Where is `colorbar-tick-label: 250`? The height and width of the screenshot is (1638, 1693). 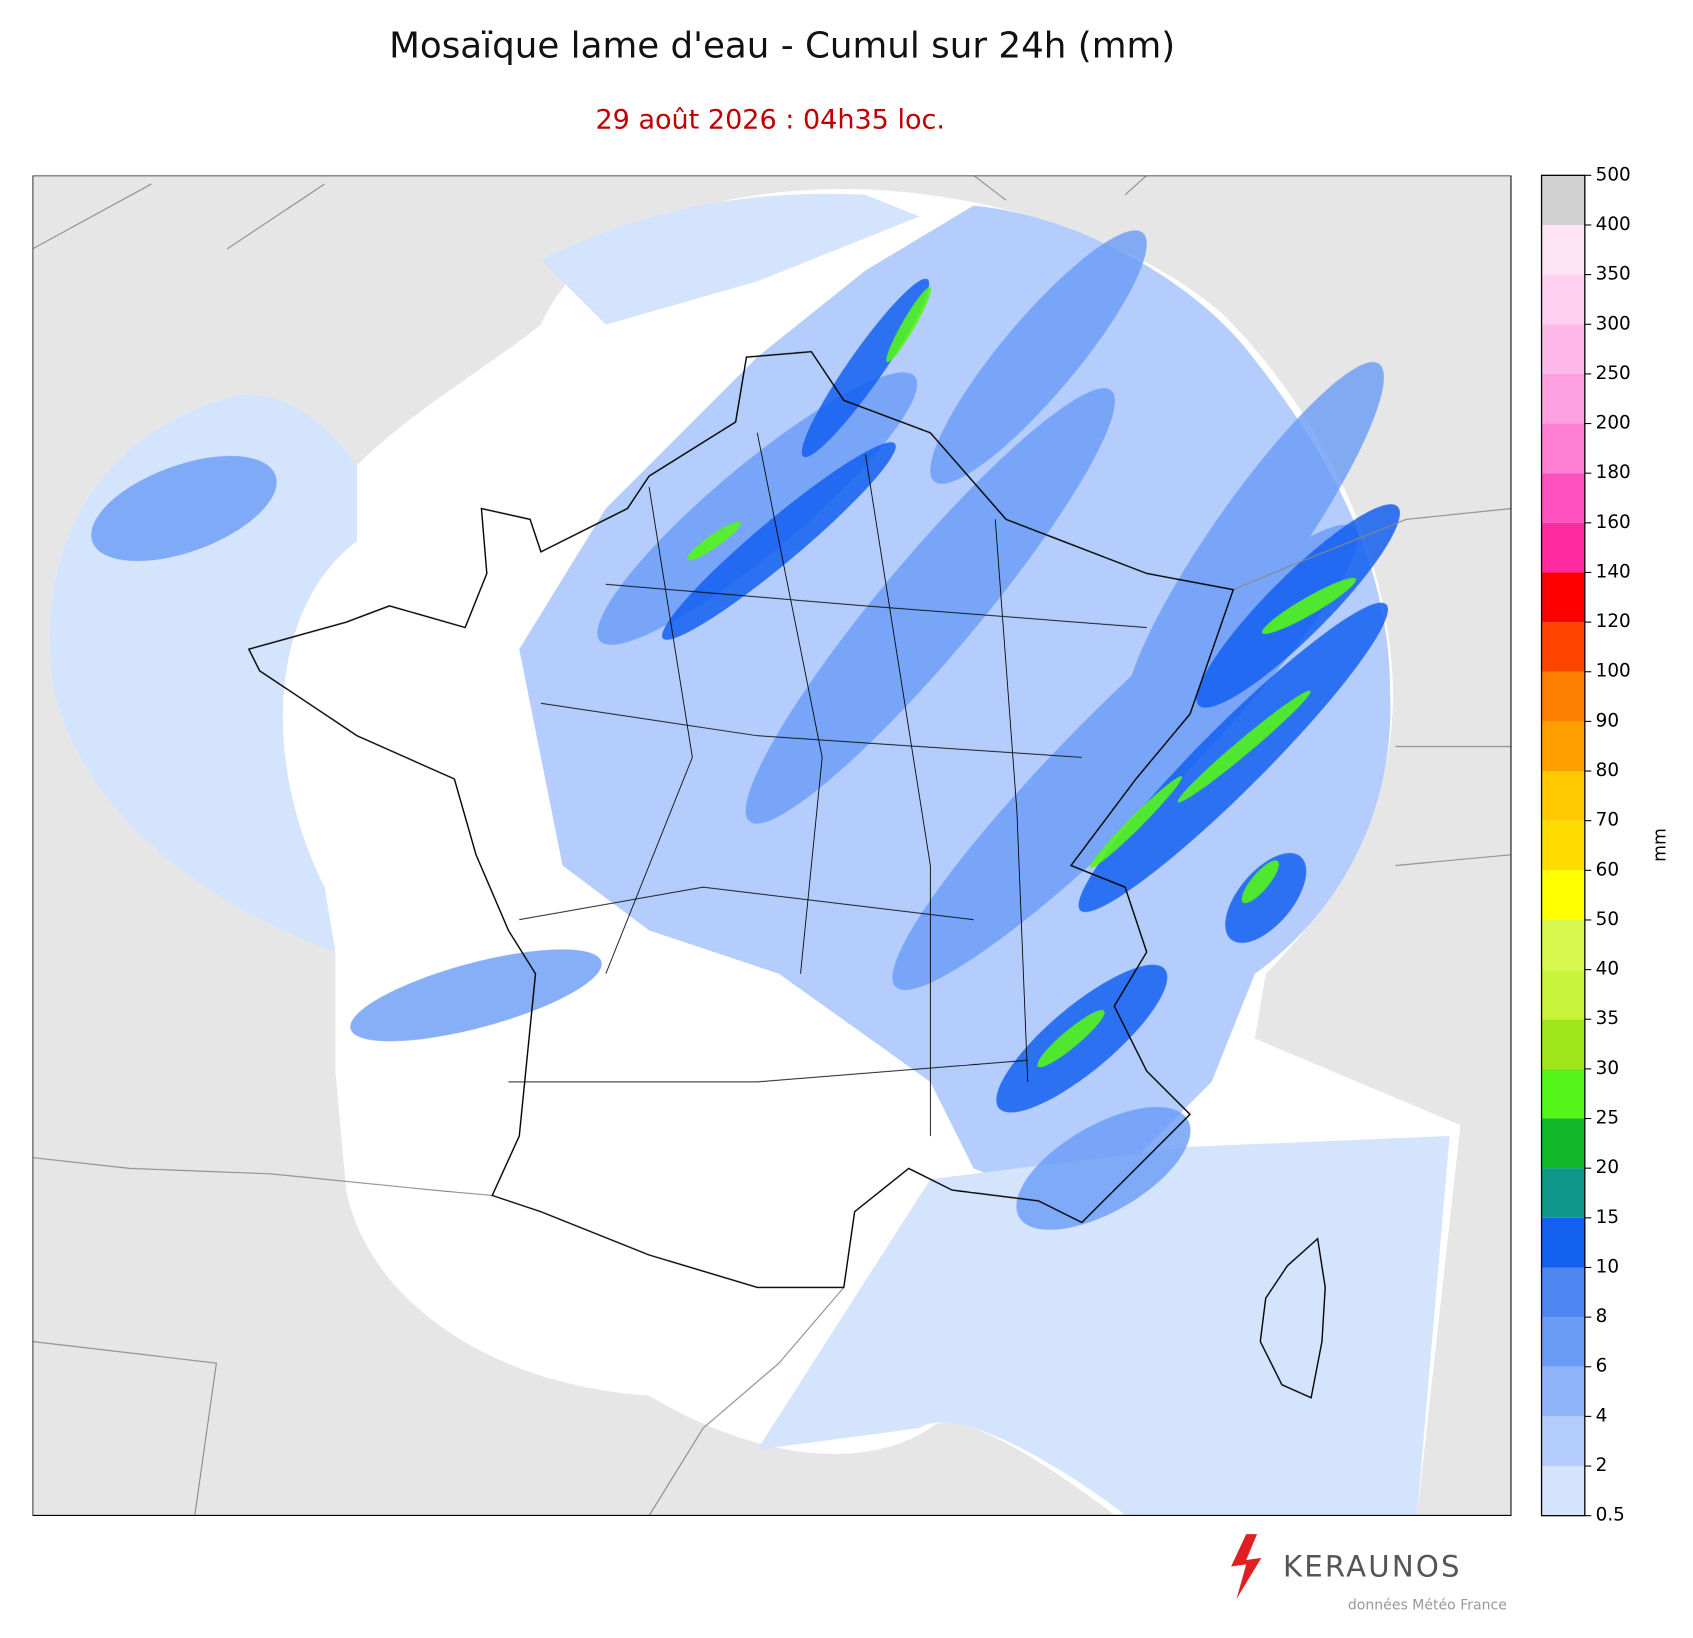 colorbar-tick-label: 250 is located at coordinates (1613, 373).